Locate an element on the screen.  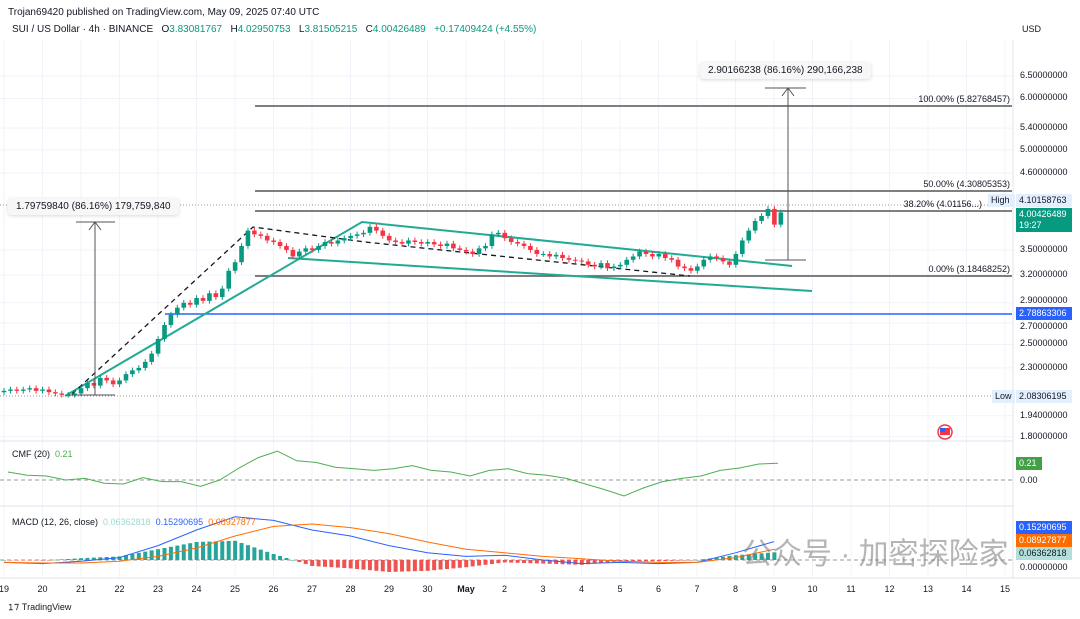
time-tick: 26 is located at coordinates (273, 589).